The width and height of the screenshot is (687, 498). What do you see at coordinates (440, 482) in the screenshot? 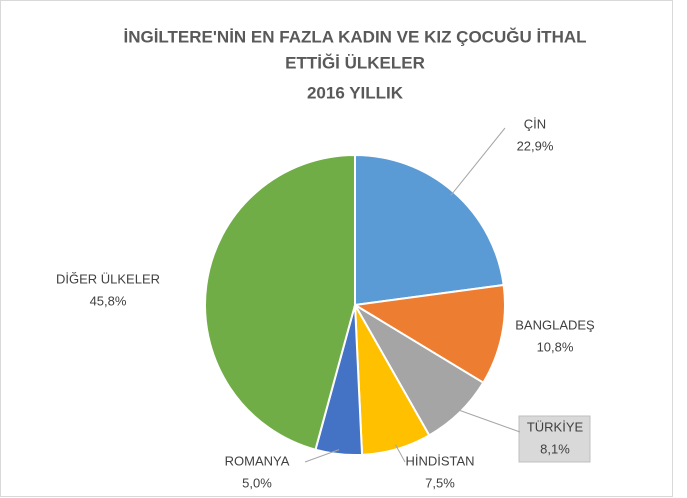
I see `slice-value-label: 7,5%` at bounding box center [440, 482].